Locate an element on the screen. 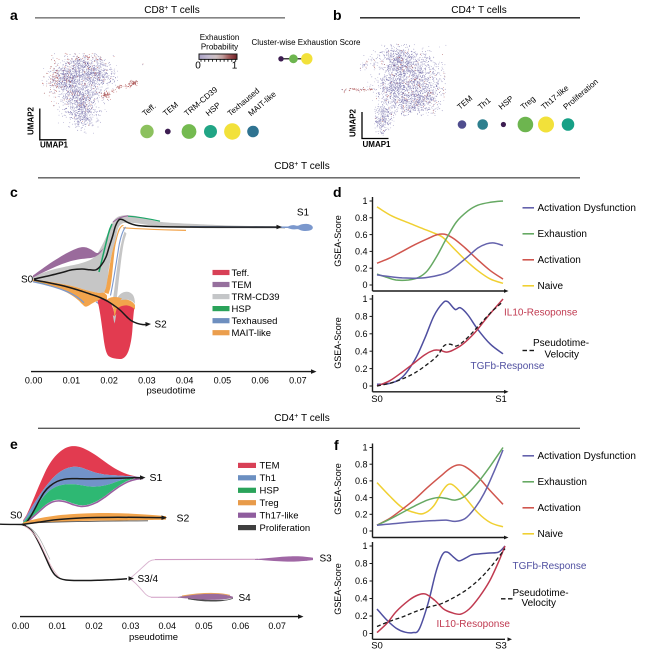 Image resolution: width=656 pixels, height=662 pixels. svg-text: TRM-CD39 is located at coordinates (256, 297).